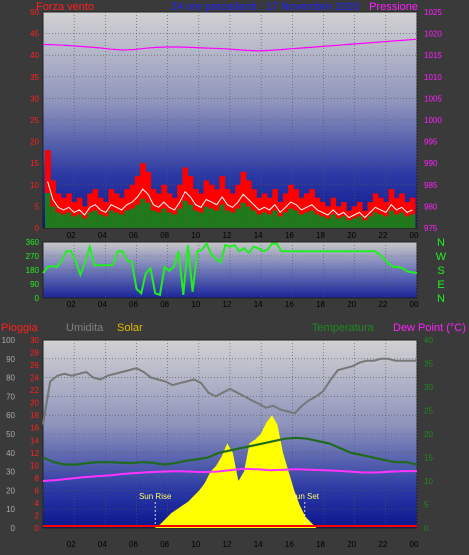 This screenshot has height=555, width=469. Describe the element at coordinates (382, 235) in the screenshot. I see `top-x-tick: 22` at that location.